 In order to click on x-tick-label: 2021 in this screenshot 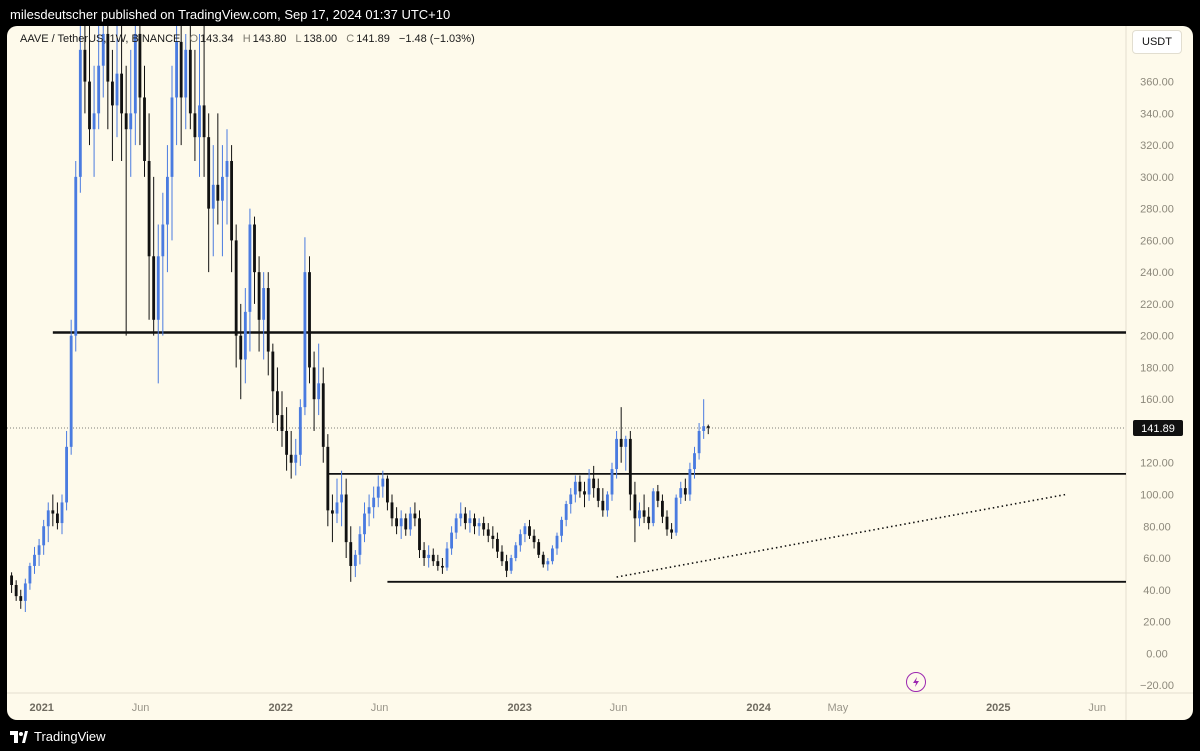, I will do `click(41, 708)`.